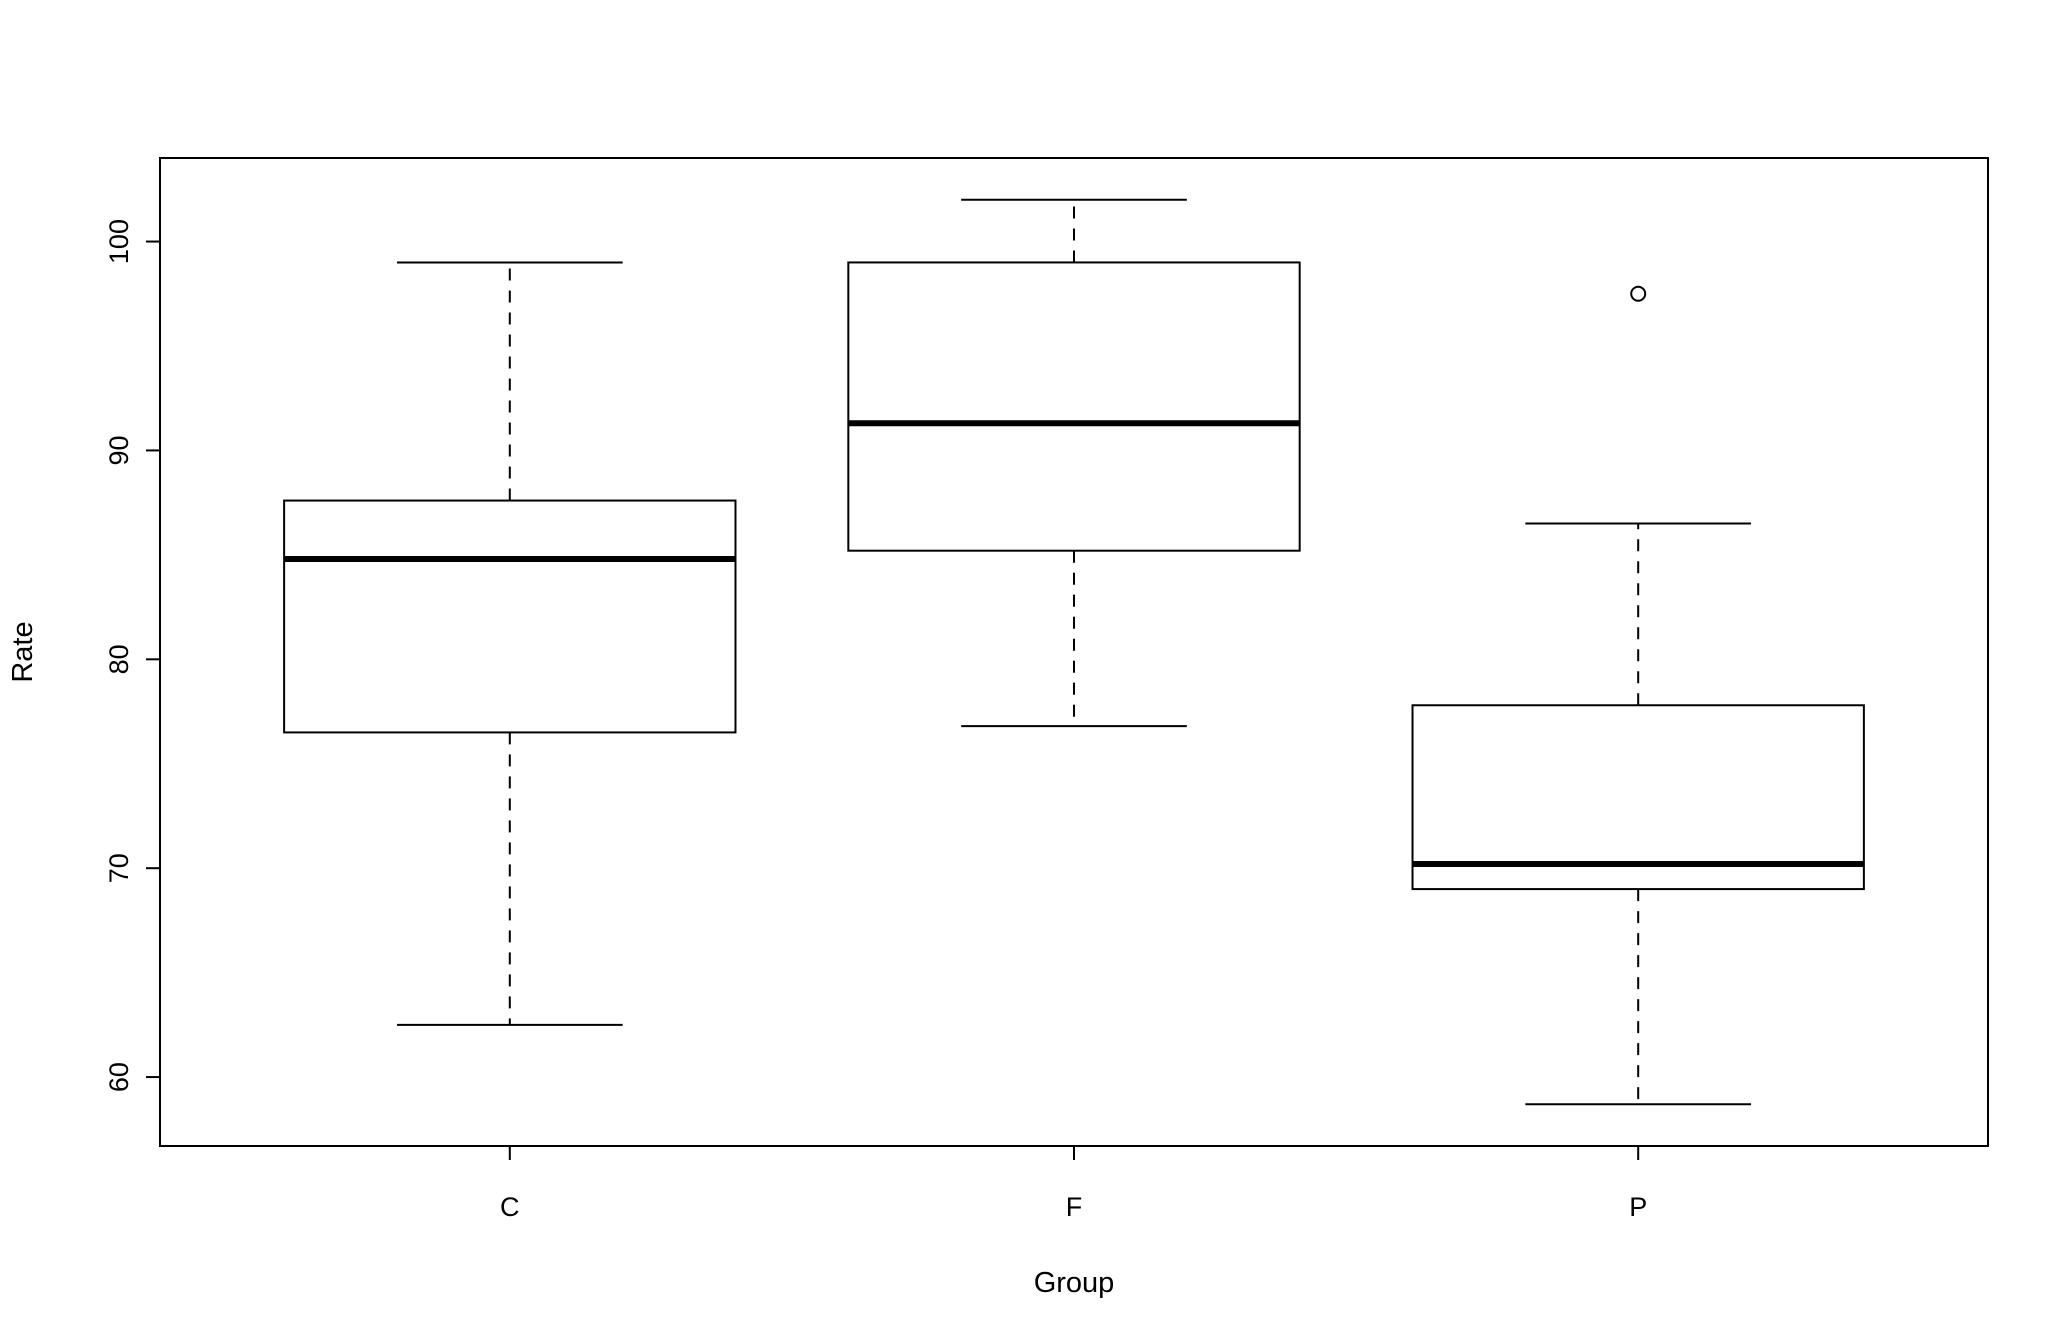 Image resolution: width=2046 pixels, height=1327 pixels. What do you see at coordinates (510, 1207) in the screenshot?
I see `x-category-label: C` at bounding box center [510, 1207].